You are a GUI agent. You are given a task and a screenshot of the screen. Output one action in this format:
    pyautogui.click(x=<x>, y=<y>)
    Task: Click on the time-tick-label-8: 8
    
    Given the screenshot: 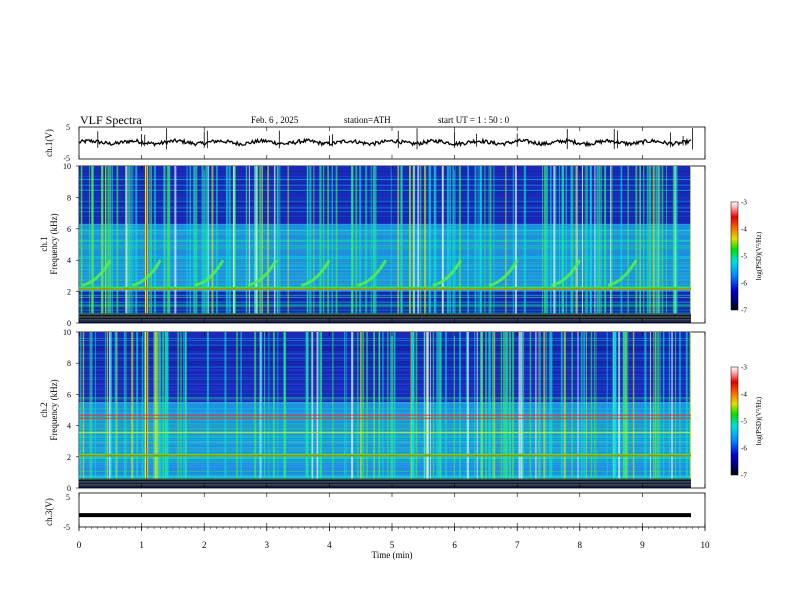 What is the action you would take?
    pyautogui.click(x=580, y=545)
    